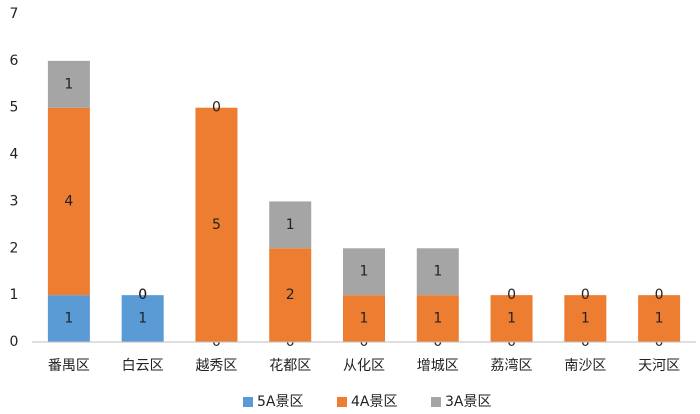 This screenshot has width=700, height=414. Describe the element at coordinates (364, 366) in the screenshot. I see `x-tick-label: 从化区` at that location.